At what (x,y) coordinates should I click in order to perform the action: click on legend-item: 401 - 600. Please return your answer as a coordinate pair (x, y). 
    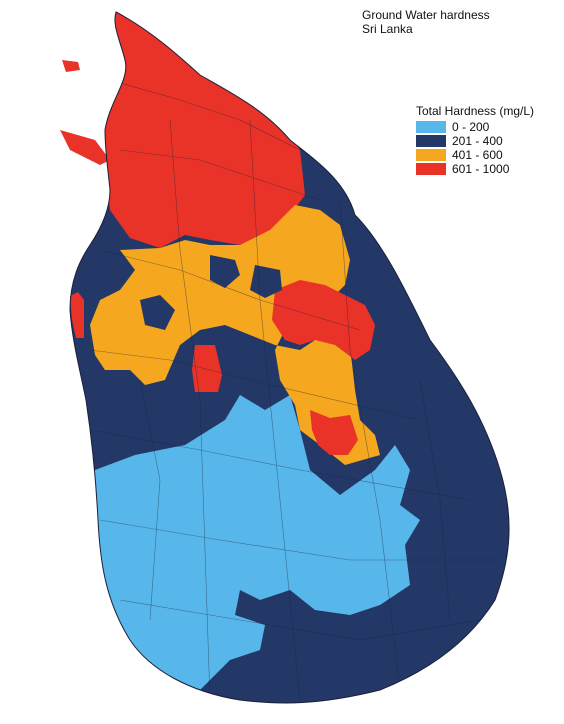
    Looking at the image, I should click on (475, 155).